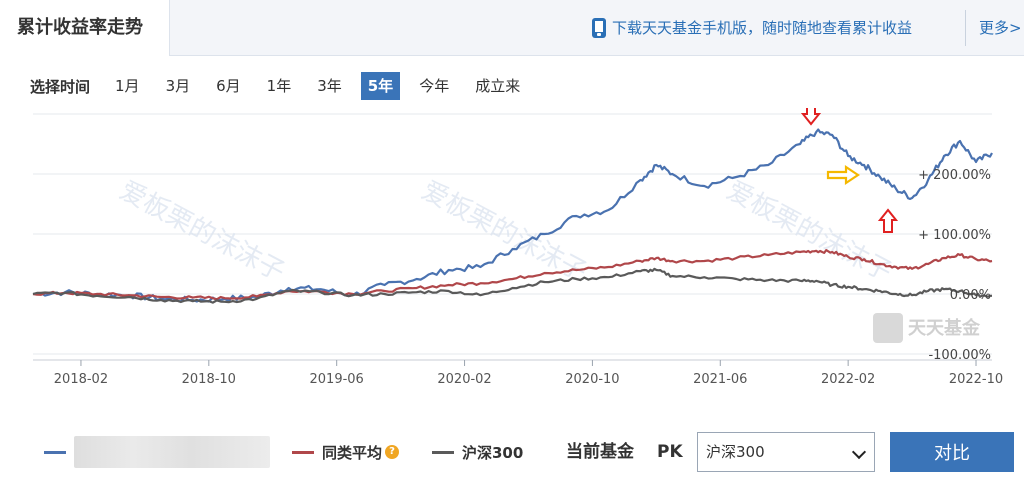 The height and width of the screenshot is (480, 1024). I want to click on category-avg-line, so click(512, 275).